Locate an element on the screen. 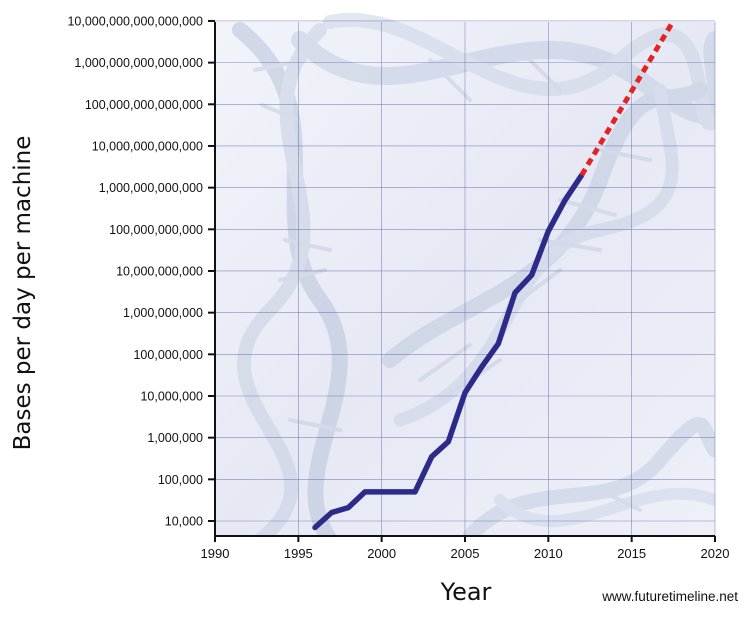 The width and height of the screenshot is (750, 617). y-axis-title: Bases per day per machine is located at coordinates (23, 293).